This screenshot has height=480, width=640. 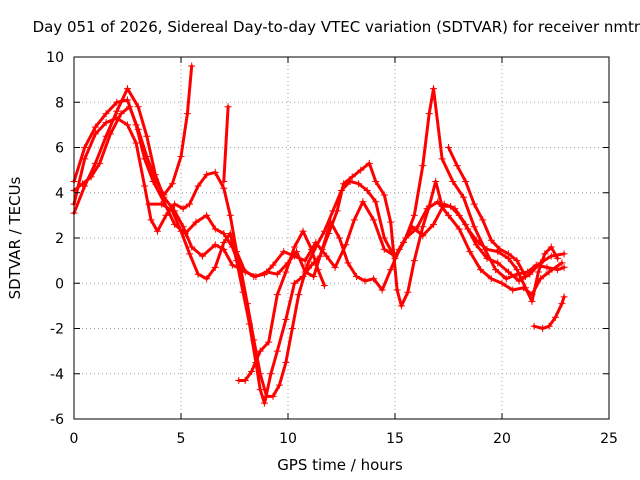 What do you see at coordinates (181, 439) in the screenshot?
I see `x-tick-label: 5` at bounding box center [181, 439].